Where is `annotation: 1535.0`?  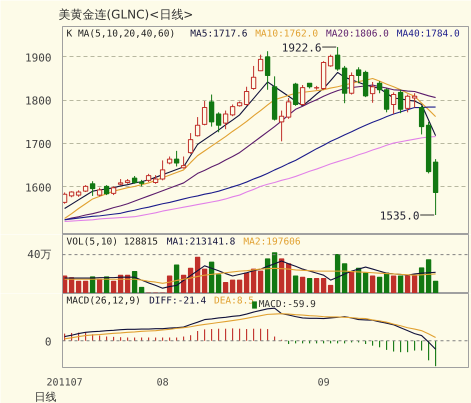
annotation: 1535.0 is located at coordinates (400, 216).